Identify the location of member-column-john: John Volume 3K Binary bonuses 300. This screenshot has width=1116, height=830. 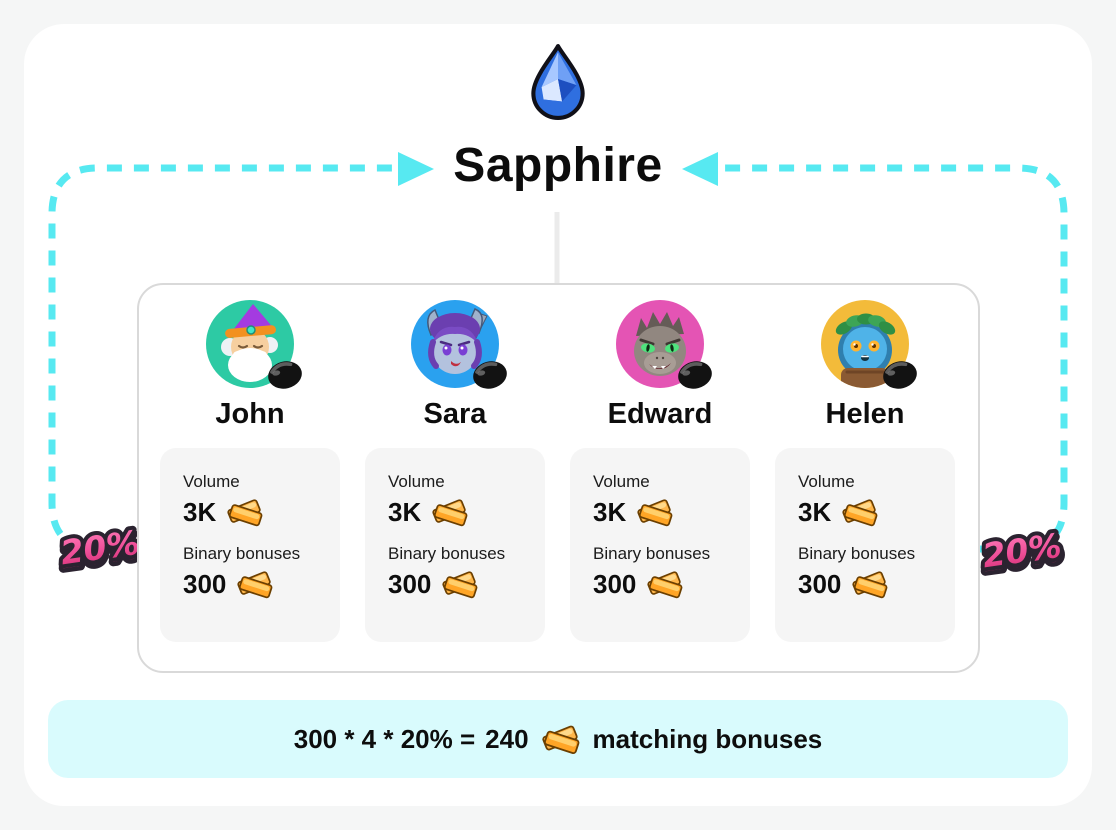
(250, 484).